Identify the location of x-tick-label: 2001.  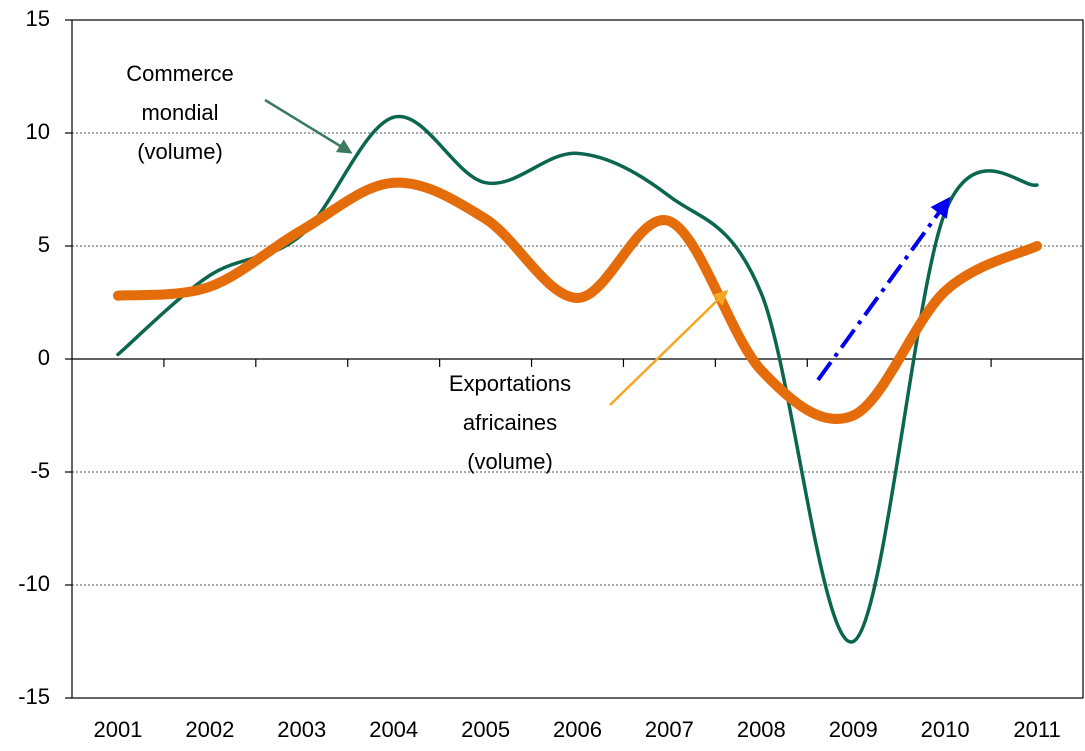
(117, 729).